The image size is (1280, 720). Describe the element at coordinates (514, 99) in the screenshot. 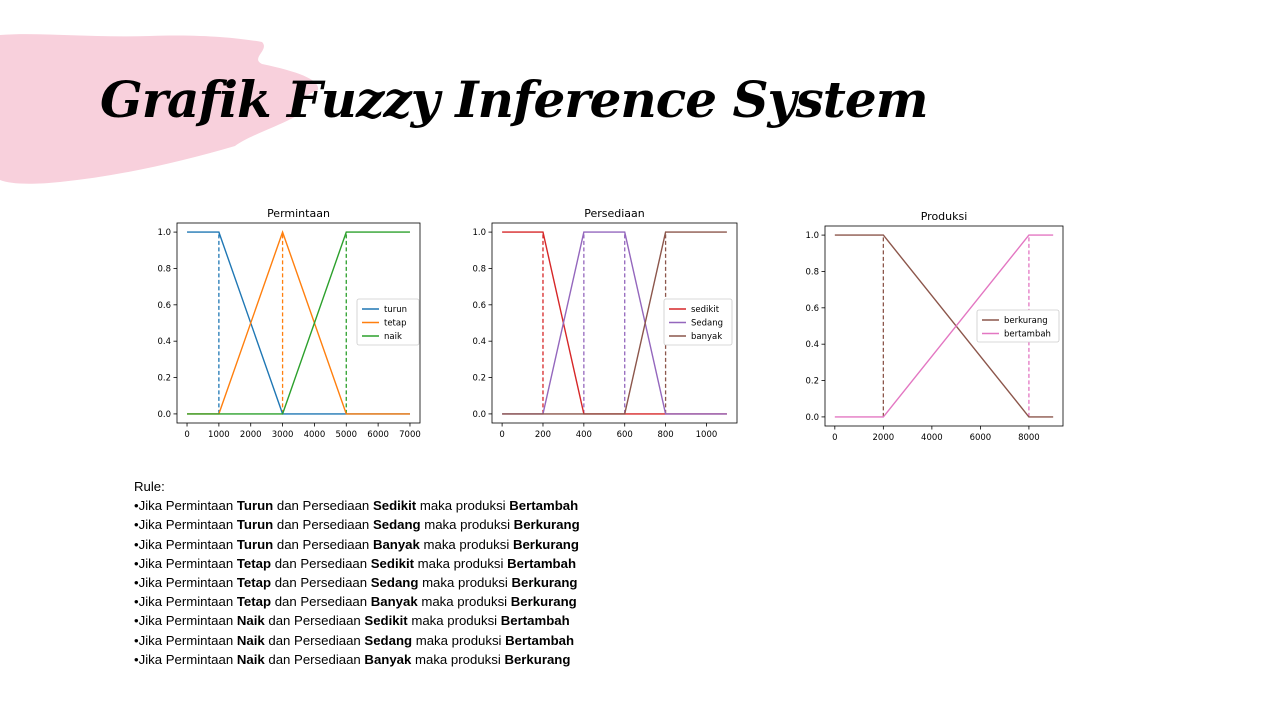

I see `slide-title: Grafik Fuzzy Inference System` at that location.